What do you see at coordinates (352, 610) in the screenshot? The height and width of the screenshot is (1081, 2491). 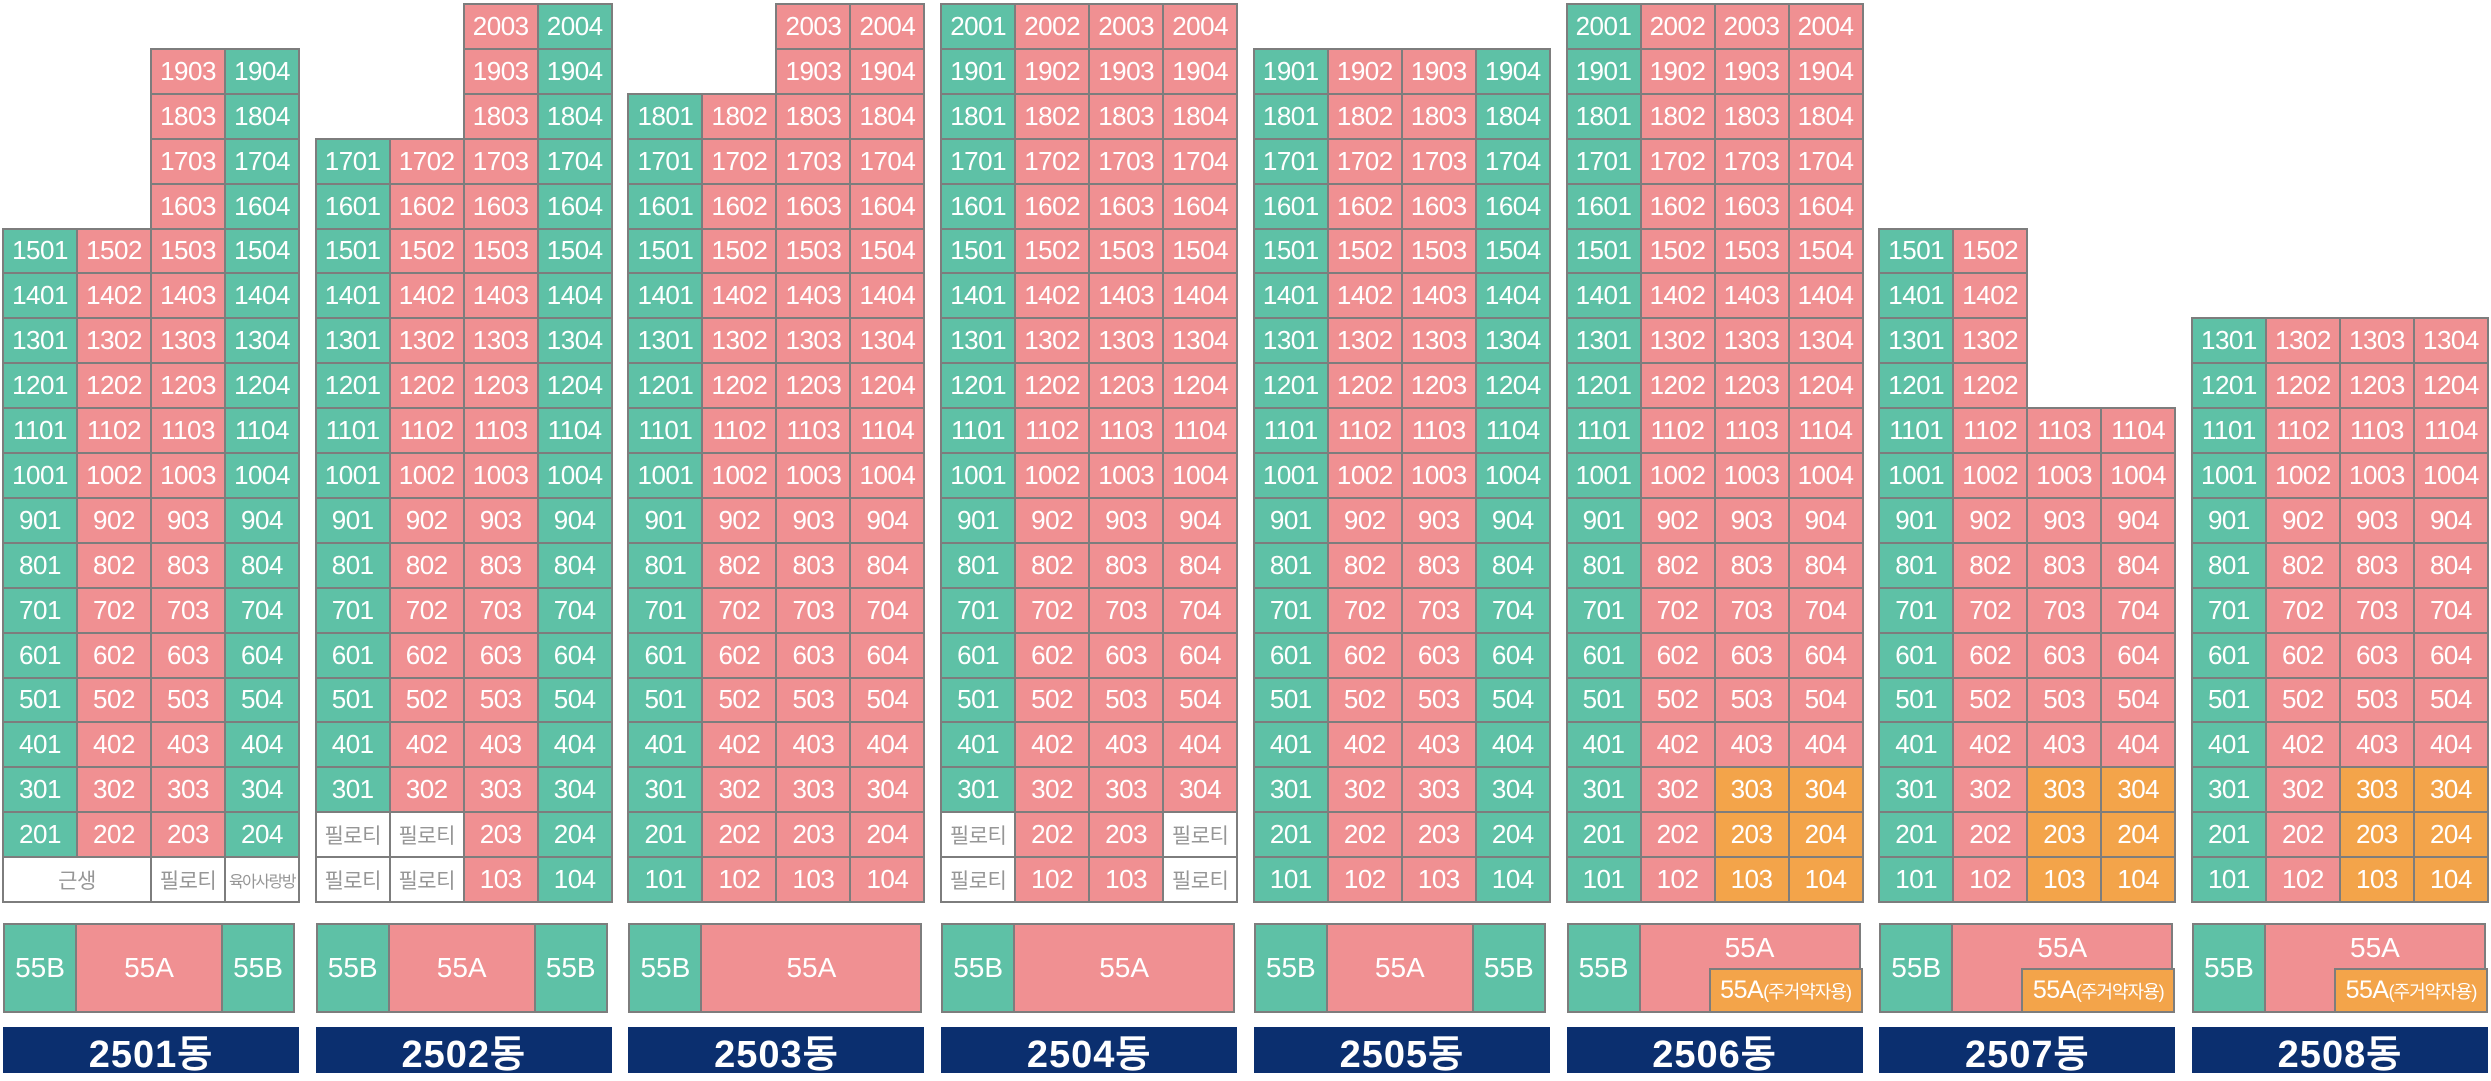 I see `unit-cell-701: 701` at bounding box center [352, 610].